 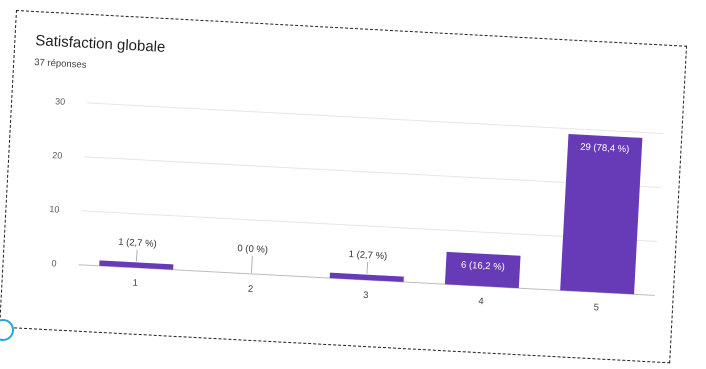 What do you see at coordinates (252, 249) in the screenshot?
I see `data-label: 0 (0 %)` at bounding box center [252, 249].